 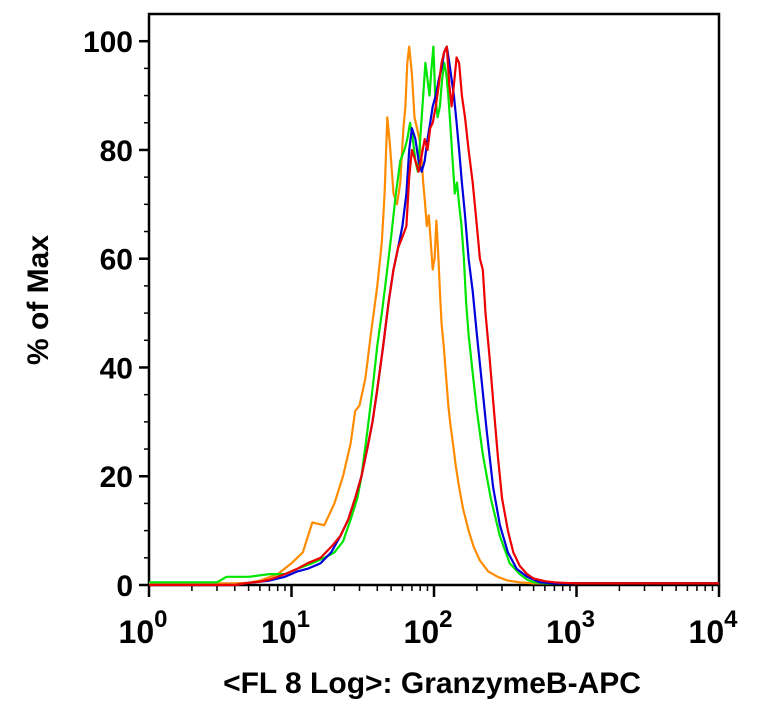 What do you see at coordinates (116, 314) in the screenshot?
I see `y-axis: 0 20 40 60 80 100` at bounding box center [116, 314].